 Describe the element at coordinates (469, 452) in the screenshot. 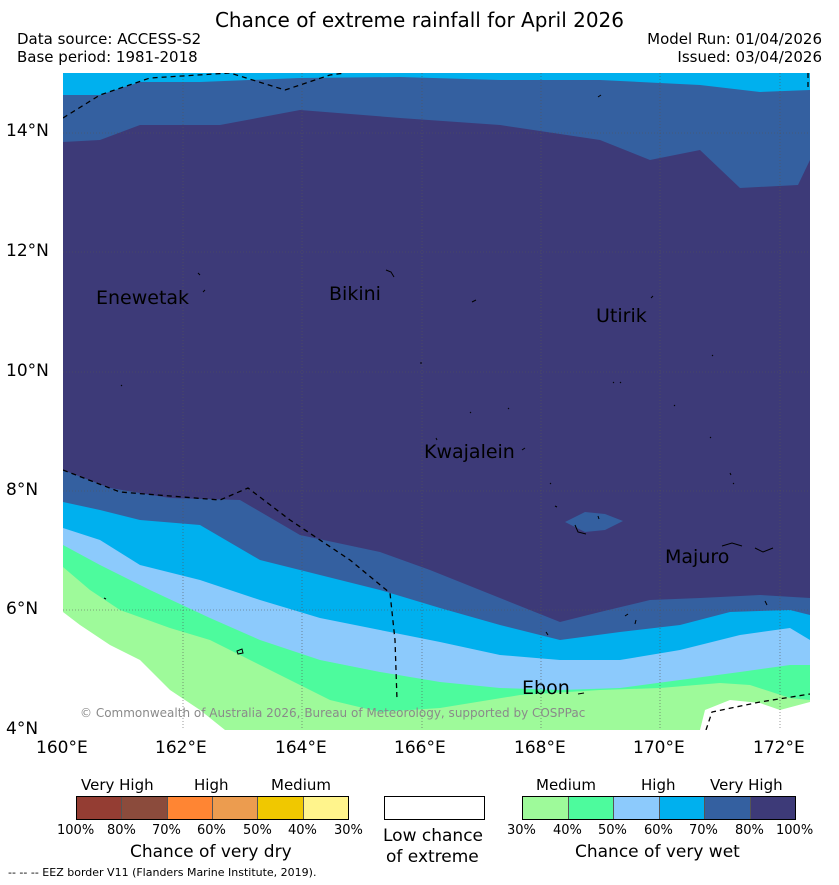

I see `place-kwajalein: Kwajalein` at that location.